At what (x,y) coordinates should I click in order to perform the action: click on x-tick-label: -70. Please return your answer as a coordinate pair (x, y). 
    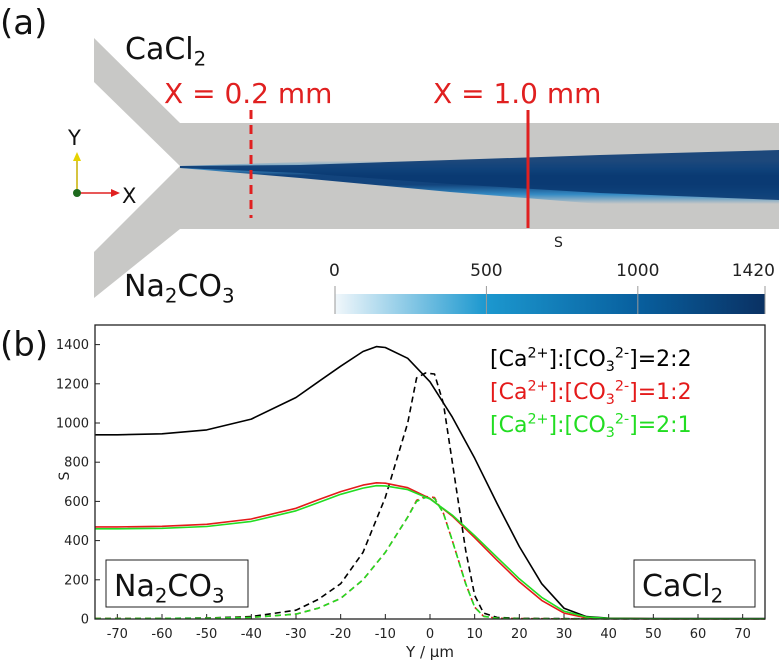
    Looking at the image, I should click on (117, 634).